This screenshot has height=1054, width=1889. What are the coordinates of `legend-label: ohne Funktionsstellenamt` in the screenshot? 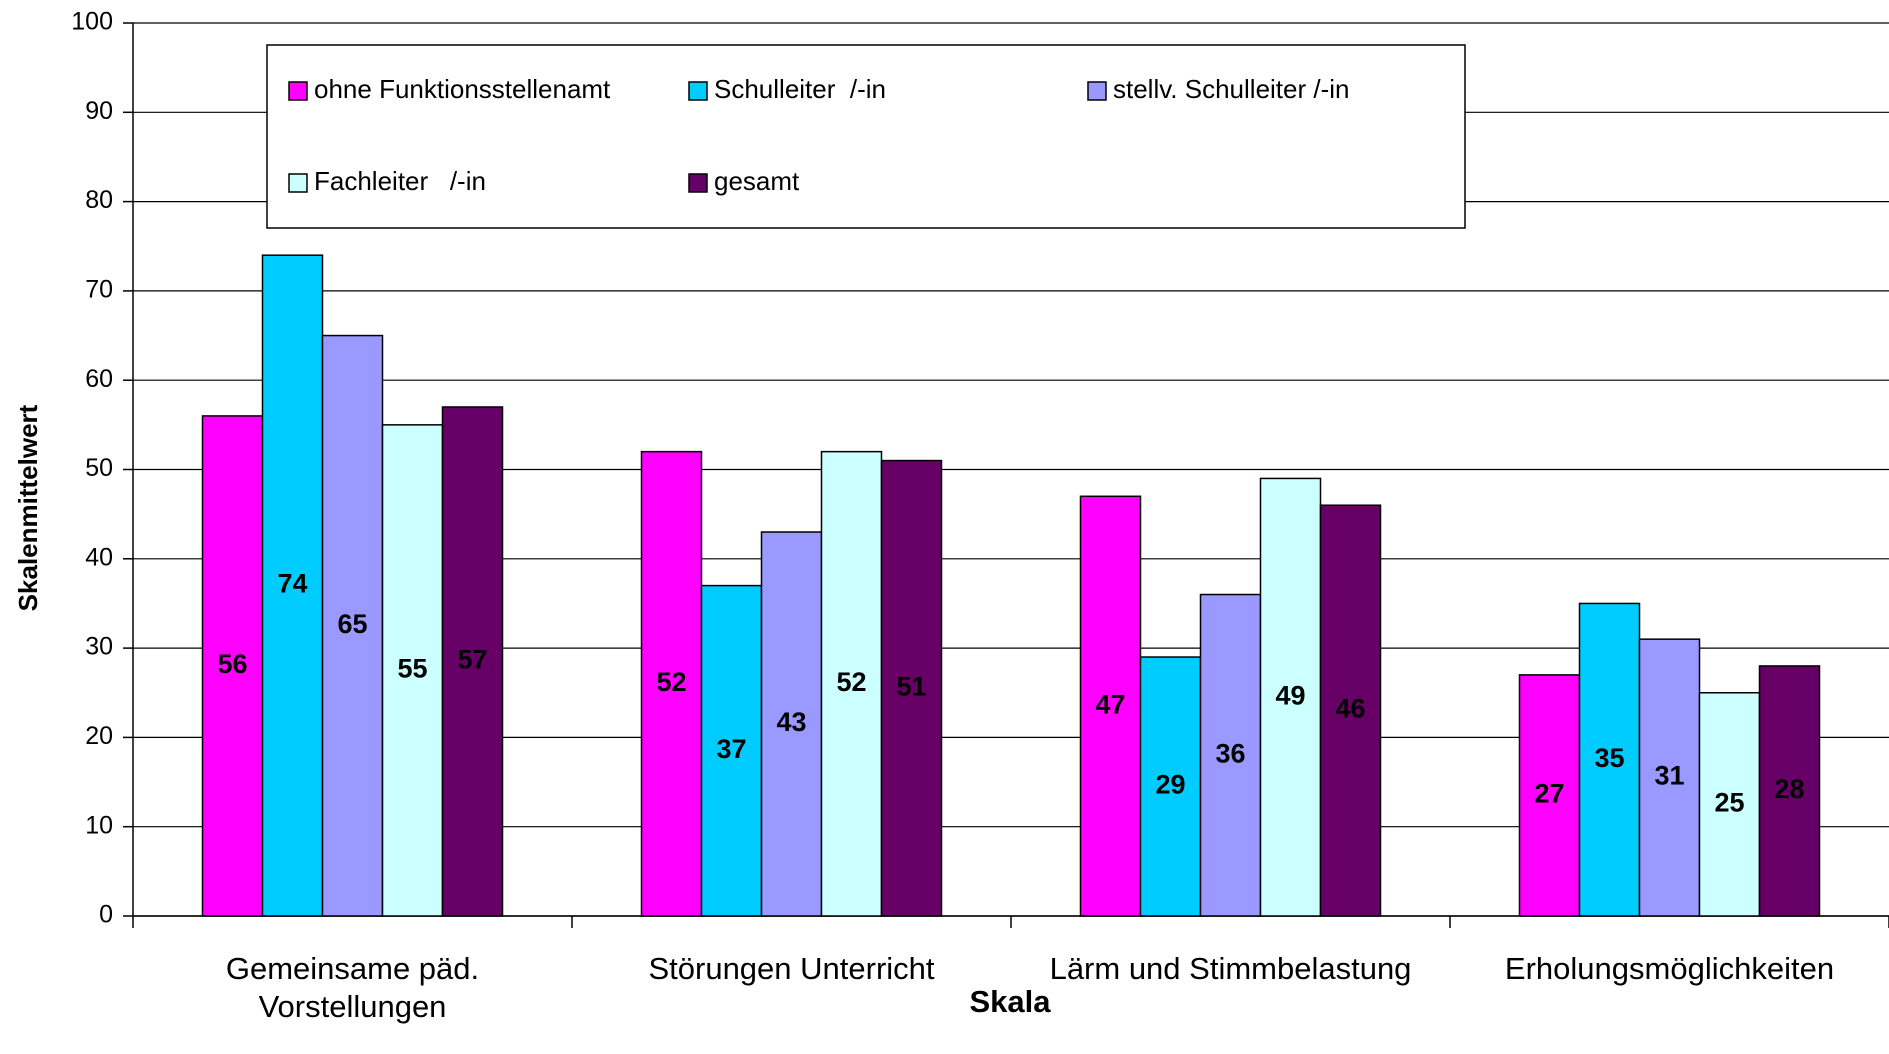 It's located at (462, 89).